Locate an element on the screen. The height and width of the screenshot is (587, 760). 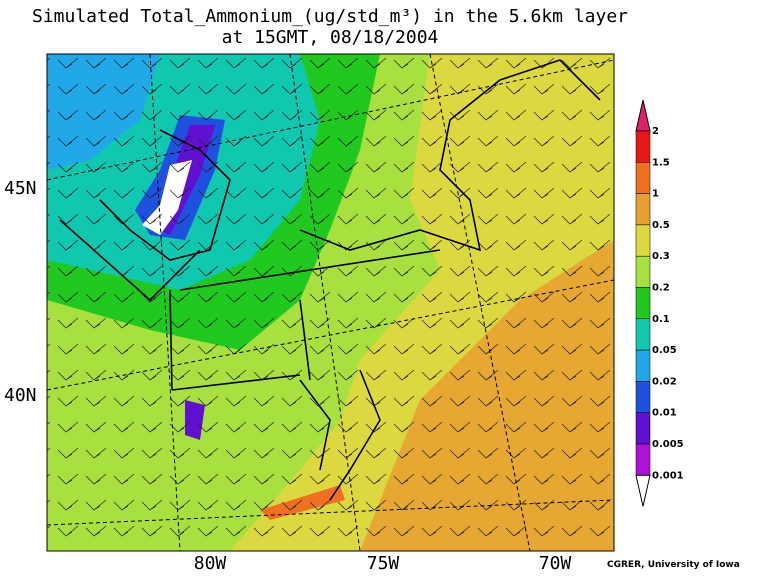
colorbar-label: 2 is located at coordinates (655, 131).